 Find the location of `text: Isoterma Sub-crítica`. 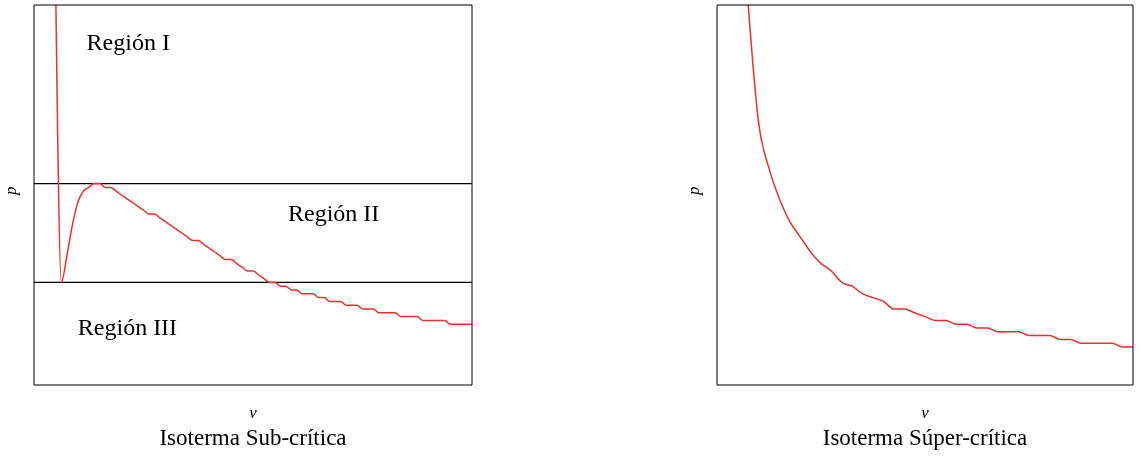

text: Isoterma Sub-crítica is located at coordinates (253, 438).